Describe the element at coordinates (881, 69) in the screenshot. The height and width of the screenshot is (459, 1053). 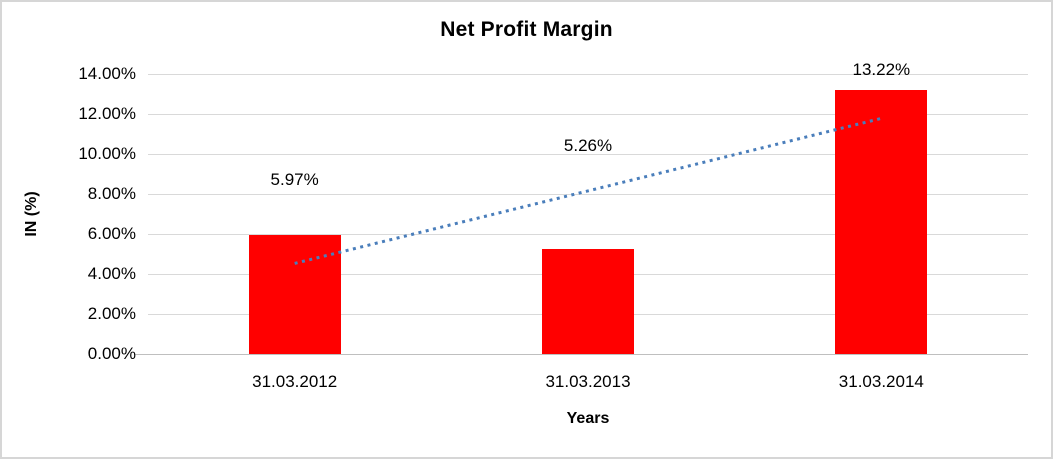
I see `bar-data-label: 13.22%` at that location.